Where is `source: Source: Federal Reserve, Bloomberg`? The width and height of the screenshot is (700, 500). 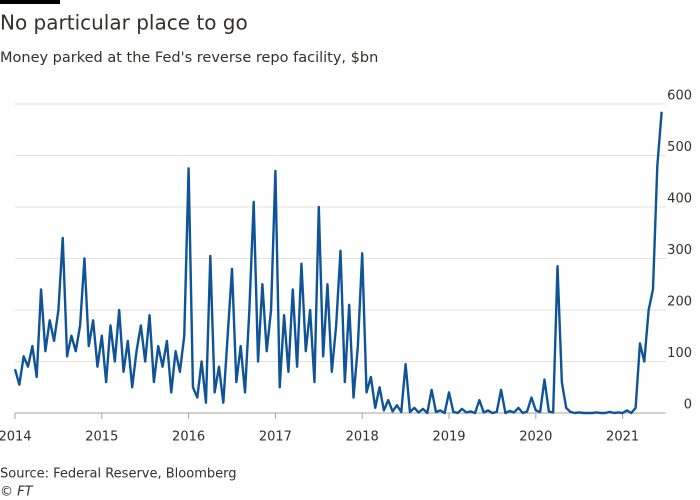 source: Source: Federal Reserve, Bloomberg is located at coordinates (118, 474).